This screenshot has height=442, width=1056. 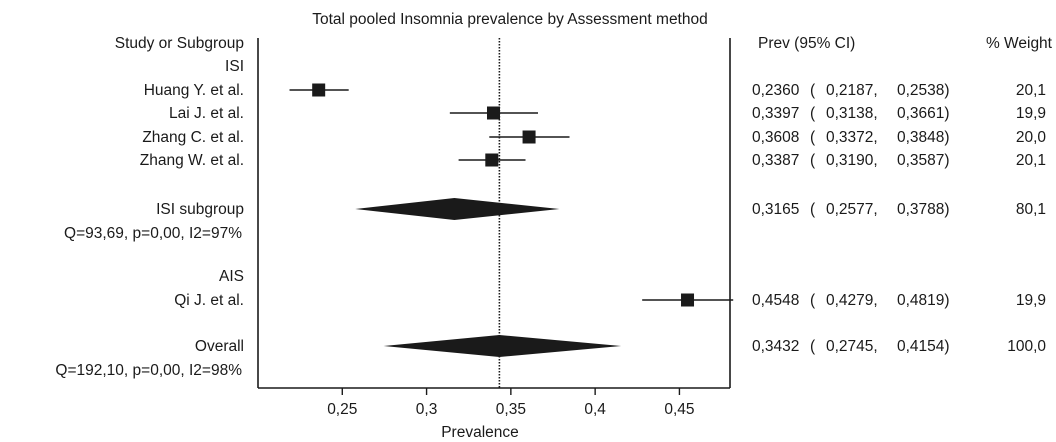 What do you see at coordinates (219, 346) in the screenshot?
I see `summary-label: Overall` at bounding box center [219, 346].